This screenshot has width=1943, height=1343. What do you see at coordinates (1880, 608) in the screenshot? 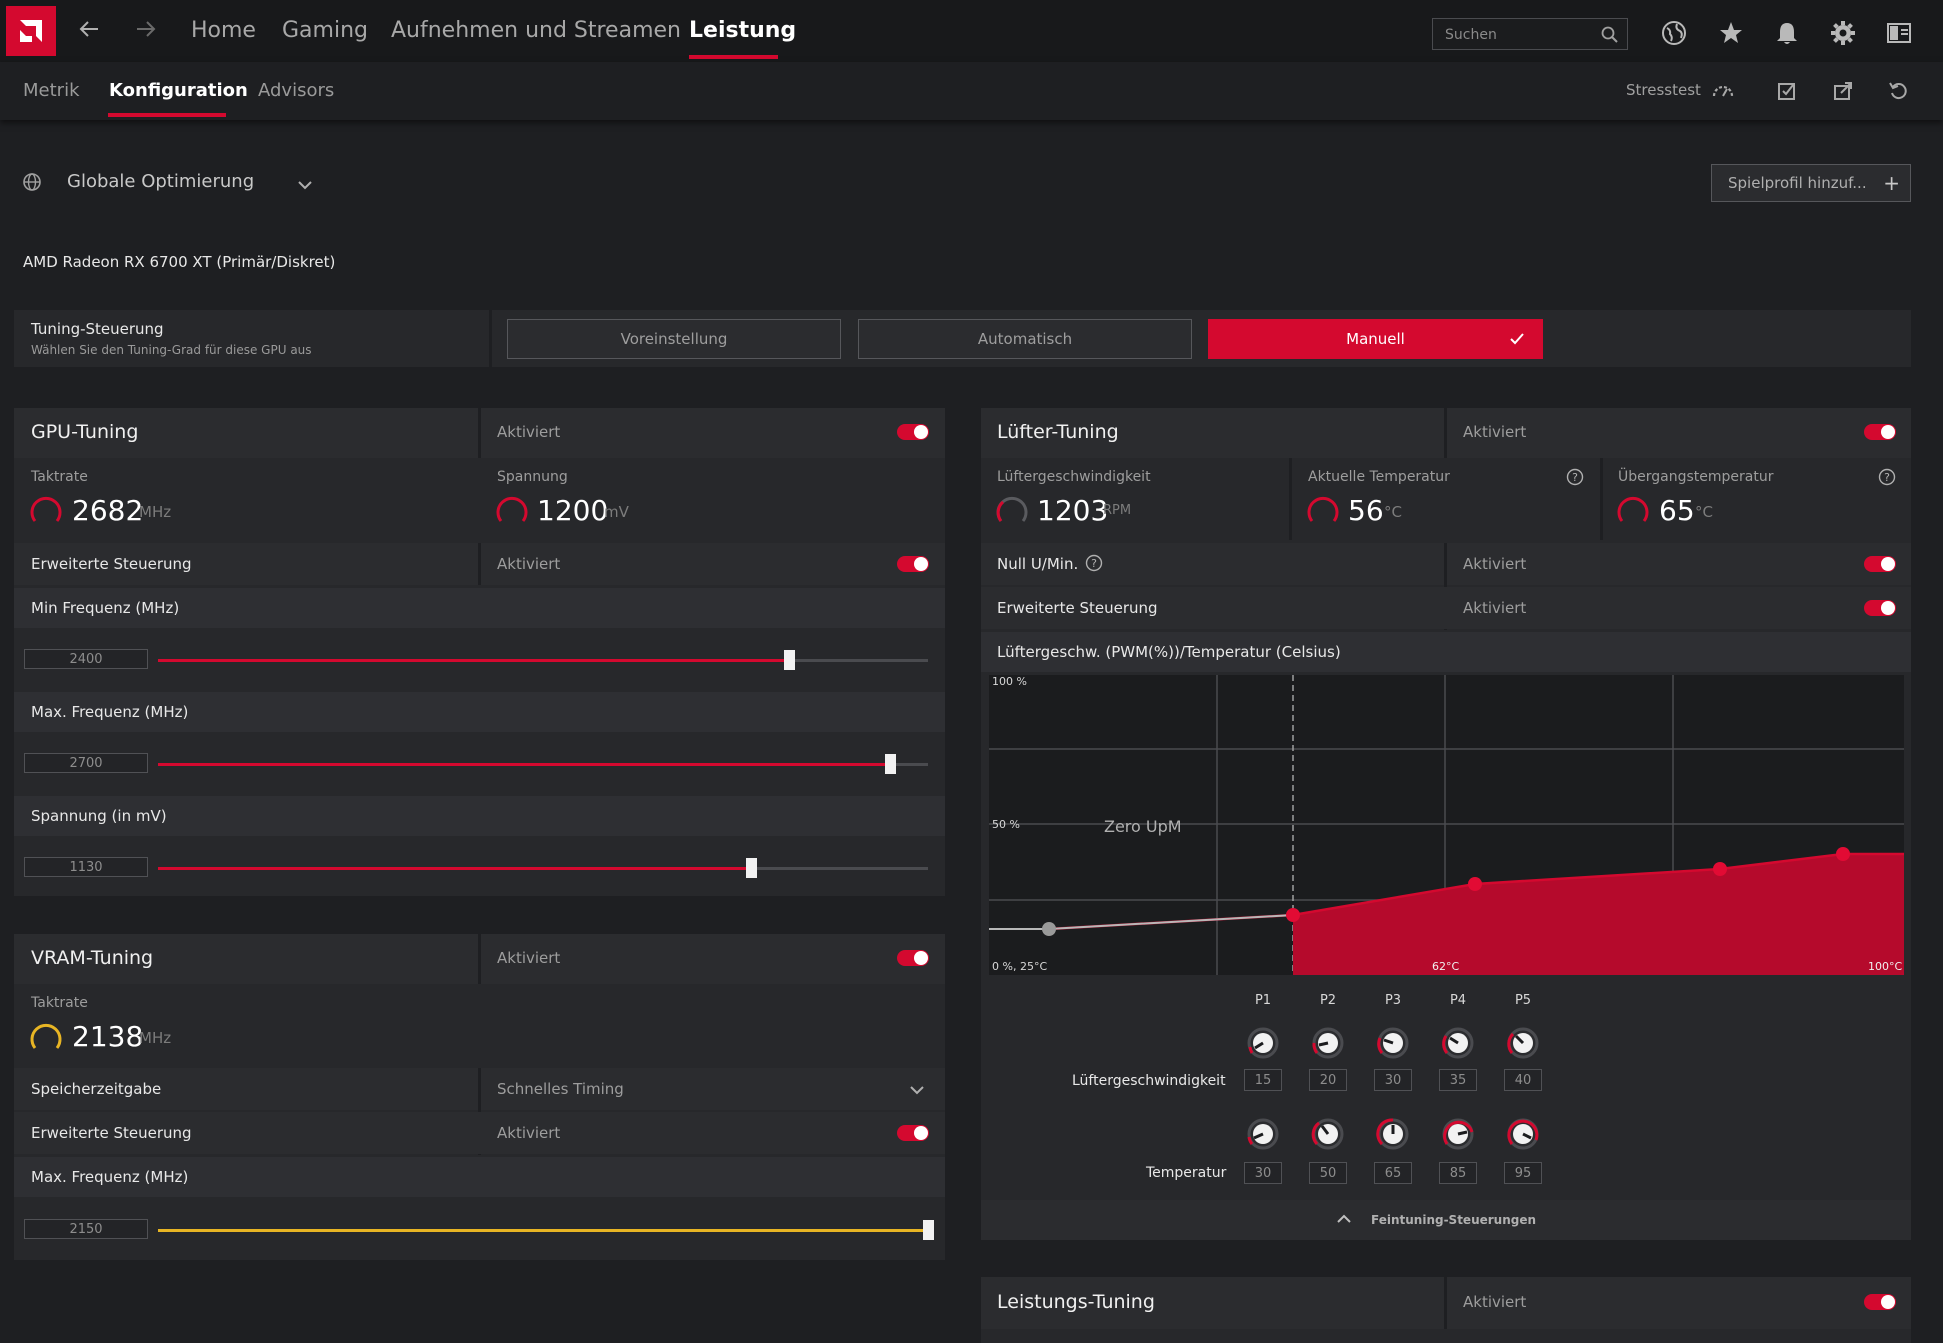
I see `fan-advanced-toggle` at bounding box center [1880, 608].